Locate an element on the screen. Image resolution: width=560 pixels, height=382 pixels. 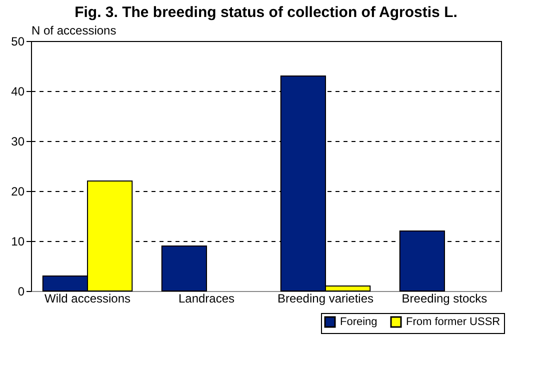
y-tick-label: 50 is located at coordinates (18, 41).